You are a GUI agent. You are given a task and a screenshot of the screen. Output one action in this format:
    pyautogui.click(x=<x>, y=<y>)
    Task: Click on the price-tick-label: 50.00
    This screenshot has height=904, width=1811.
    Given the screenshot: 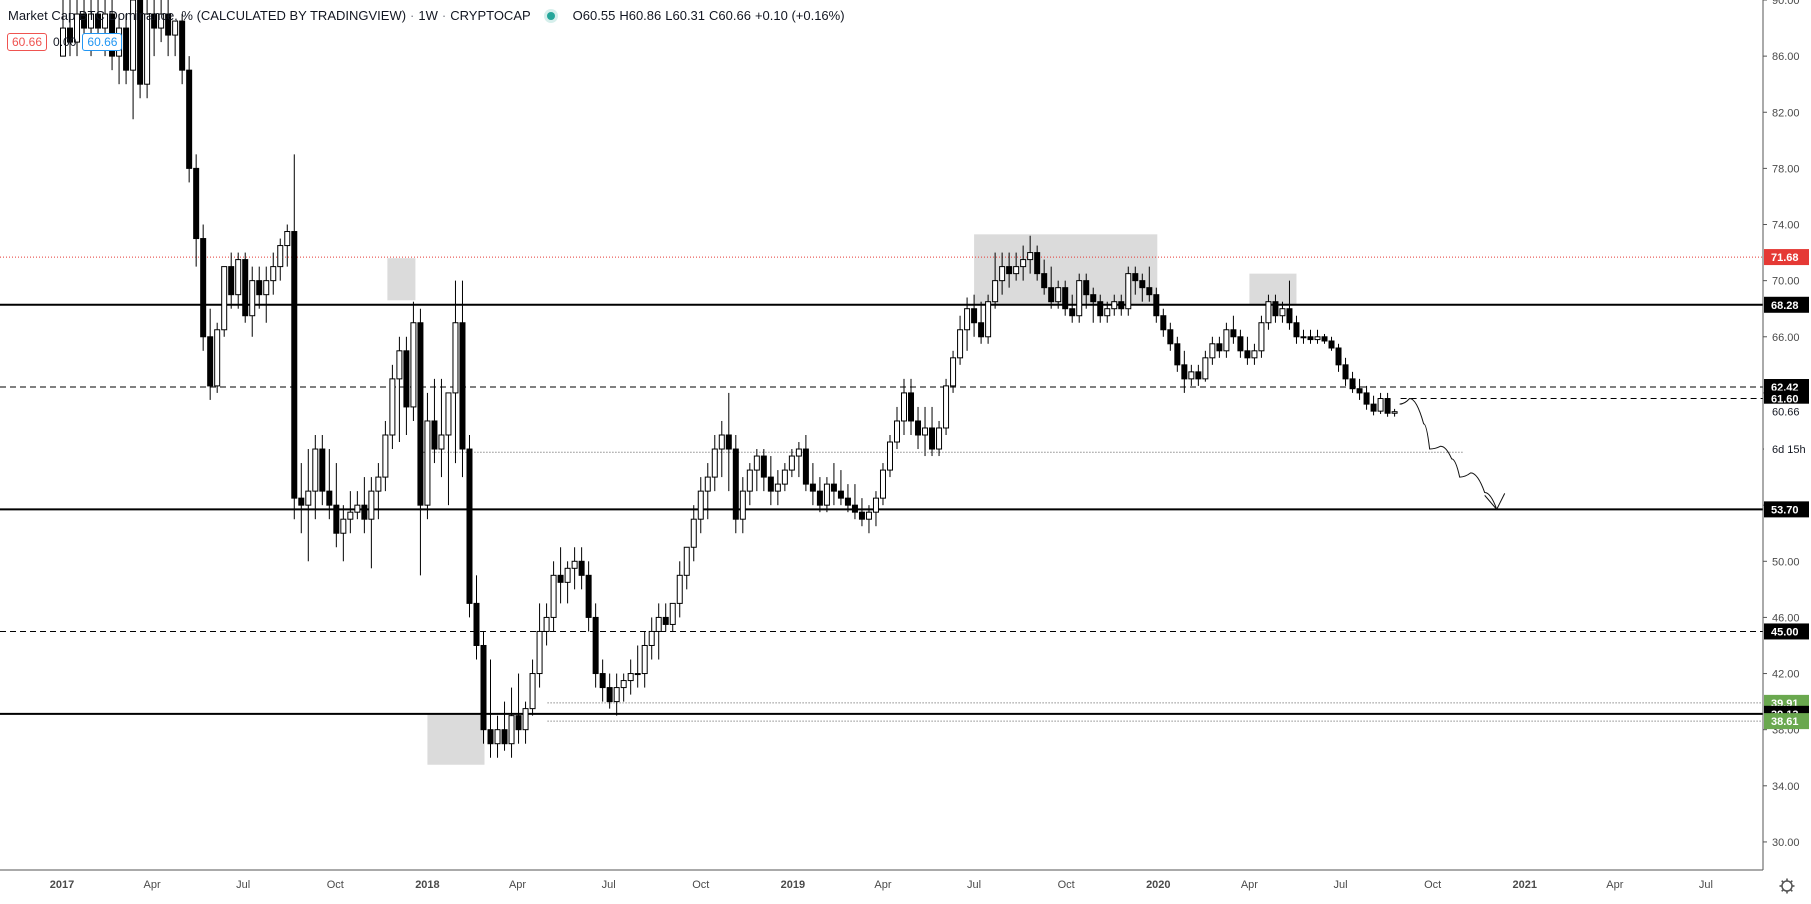 What is the action you would take?
    pyautogui.click(x=1786, y=562)
    